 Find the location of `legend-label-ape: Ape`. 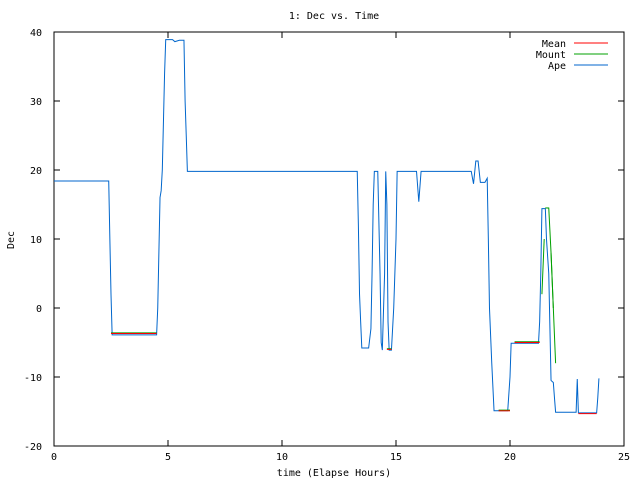

legend-label-ape: Ape is located at coordinates (557, 66).